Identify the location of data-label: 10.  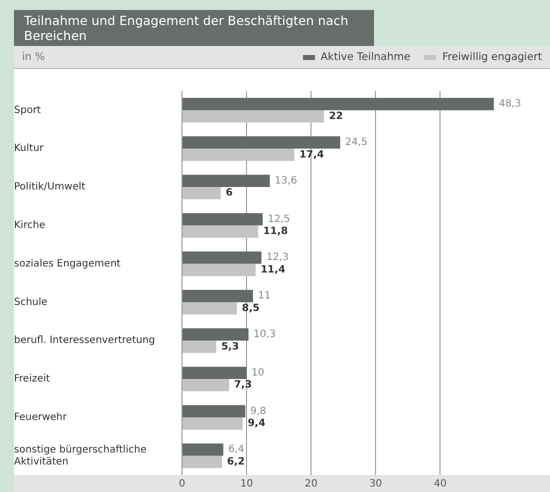
(258, 372).